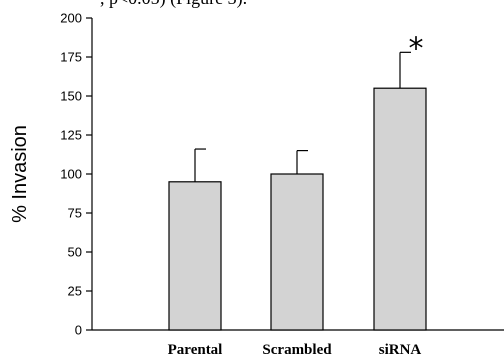  What do you see at coordinates (195, 350) in the screenshot?
I see `x-tick-label: Parental` at bounding box center [195, 350].